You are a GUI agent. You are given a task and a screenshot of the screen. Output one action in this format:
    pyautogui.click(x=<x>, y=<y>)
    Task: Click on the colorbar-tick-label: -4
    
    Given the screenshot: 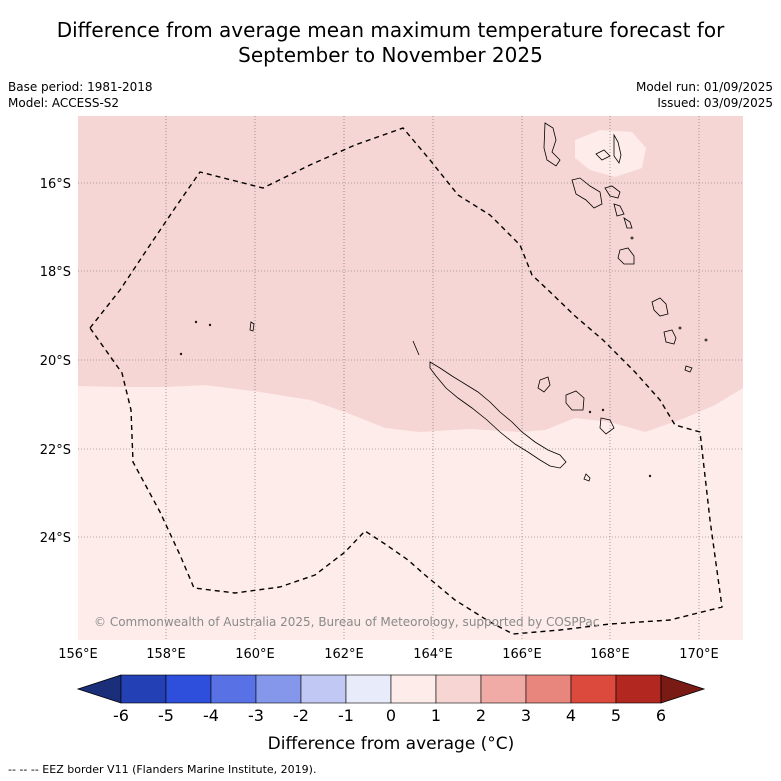 What is the action you would take?
    pyautogui.click(x=211, y=715)
    